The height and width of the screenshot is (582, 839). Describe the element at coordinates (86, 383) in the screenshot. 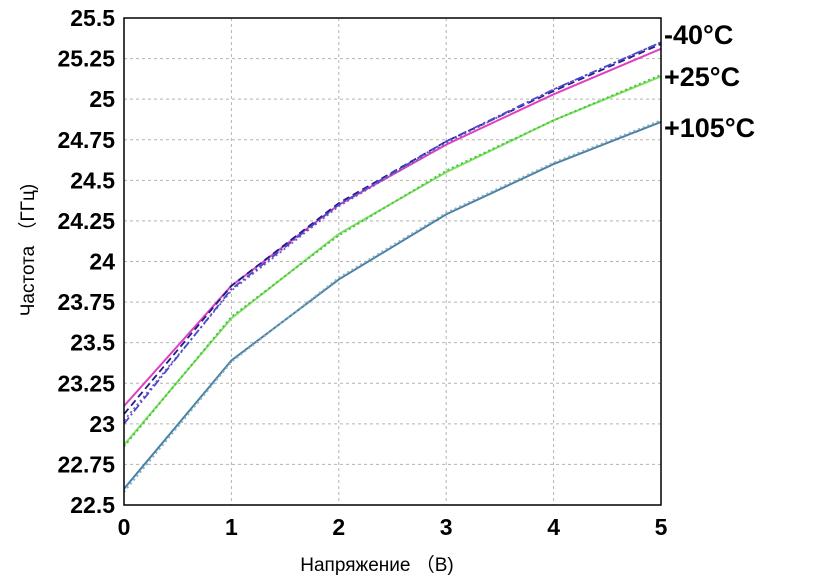

I see `y-tick-label: 23.25` at that location.